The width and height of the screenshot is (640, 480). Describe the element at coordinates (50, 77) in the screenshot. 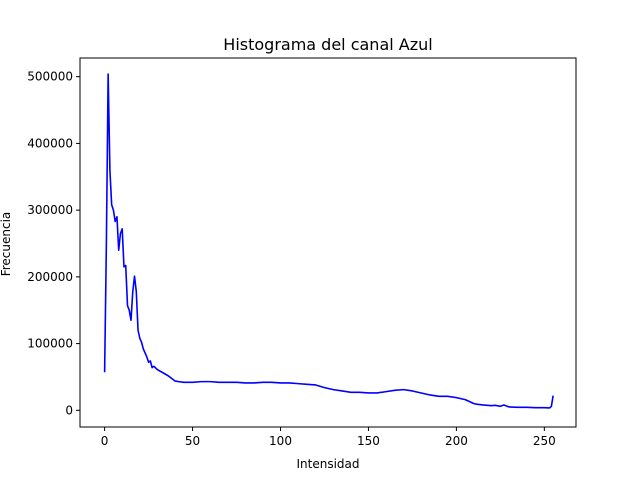

I see `y-tick-label: 500000` at that location.